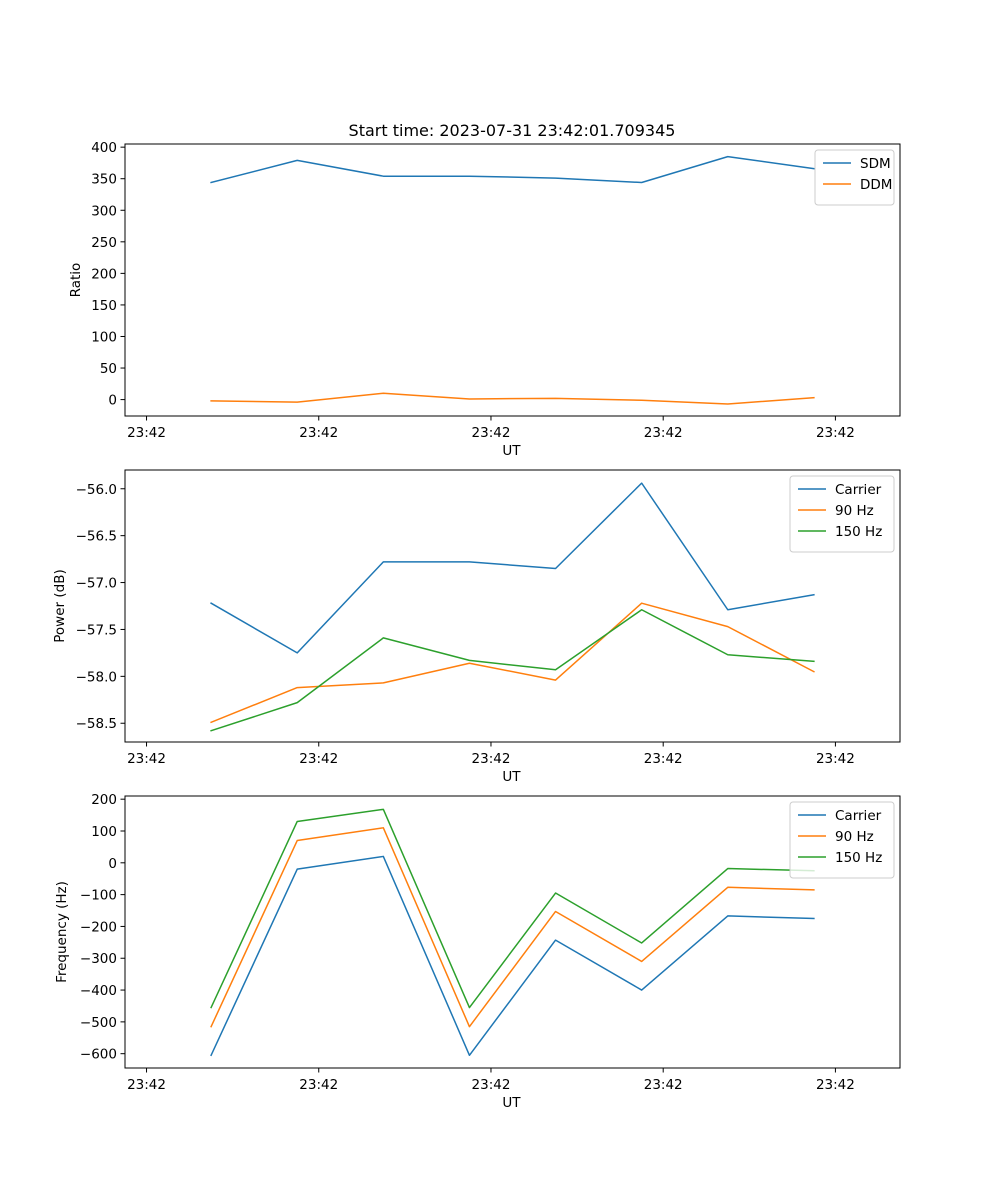 This screenshot has width=1000, height=1200. Describe the element at coordinates (98, 927) in the screenshot. I see `frequency-y-tick-label: −200` at that location.